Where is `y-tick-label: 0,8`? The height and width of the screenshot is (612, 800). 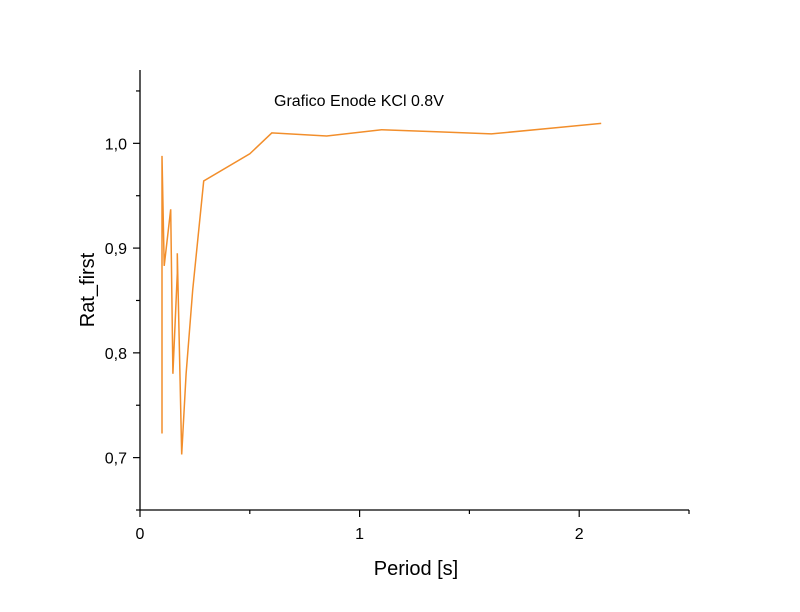
y-tick-label: 0,8 is located at coordinates (116, 354).